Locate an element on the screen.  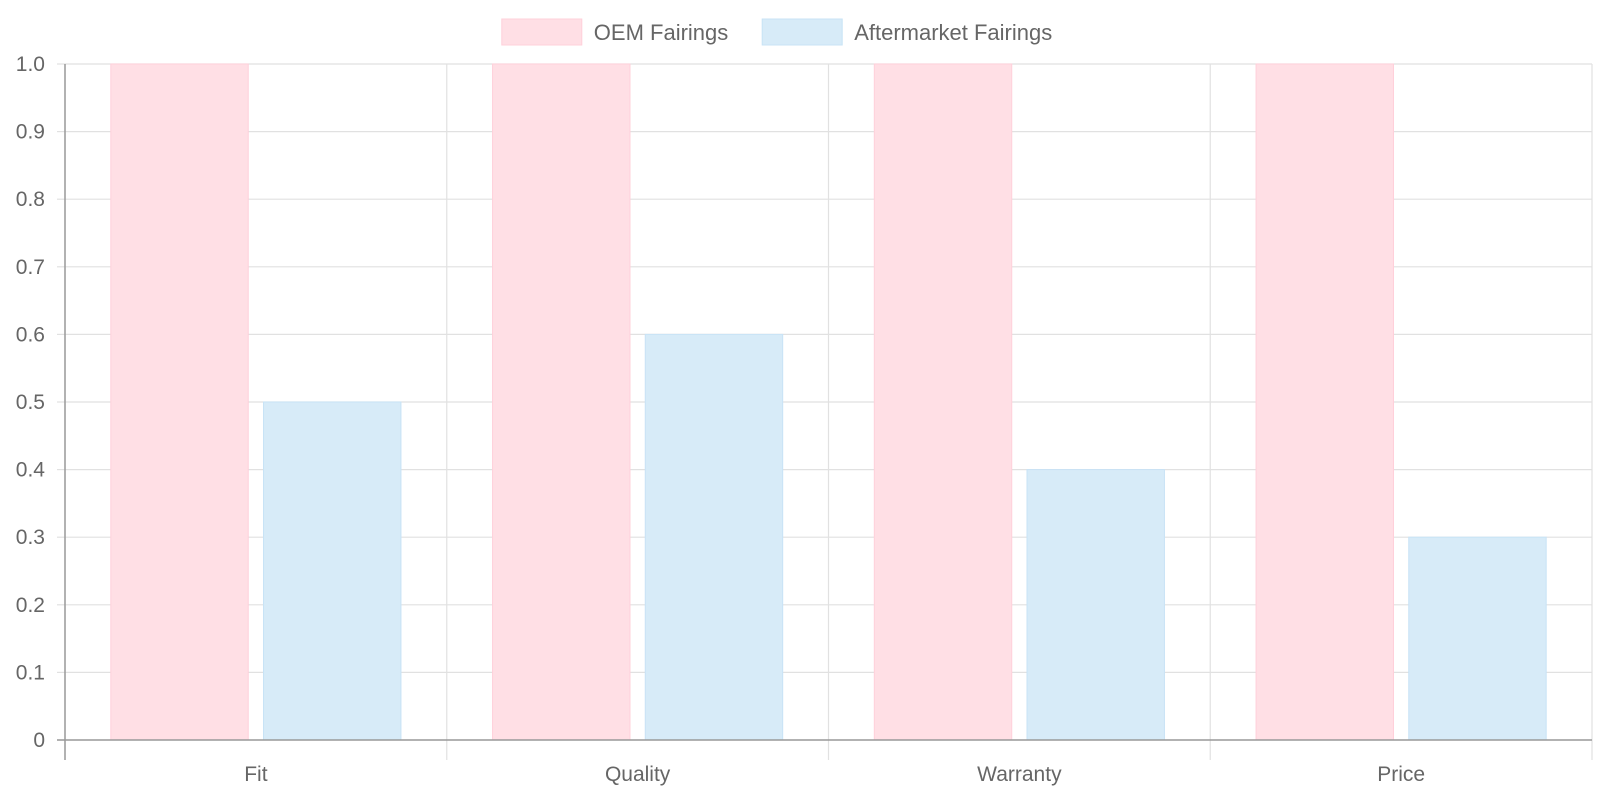
bar-aftermarket-price is located at coordinates (1477, 638).